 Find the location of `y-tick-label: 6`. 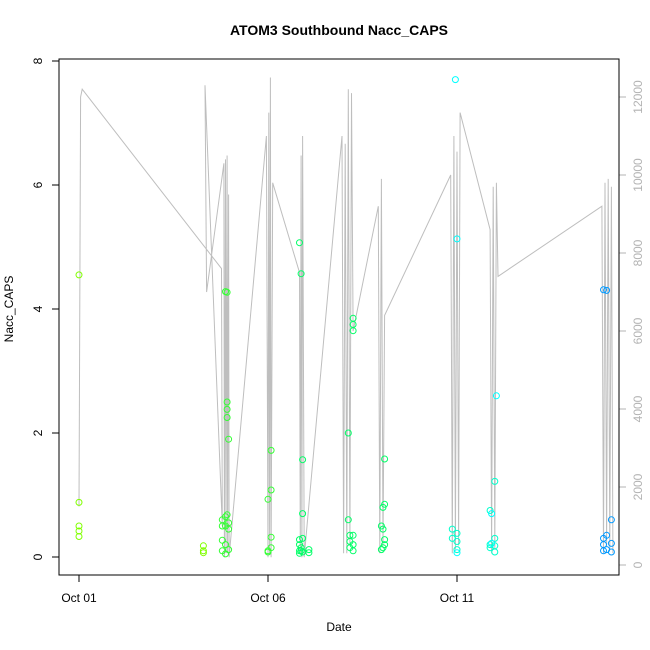

y-tick-label: 6 is located at coordinates (38, 184).